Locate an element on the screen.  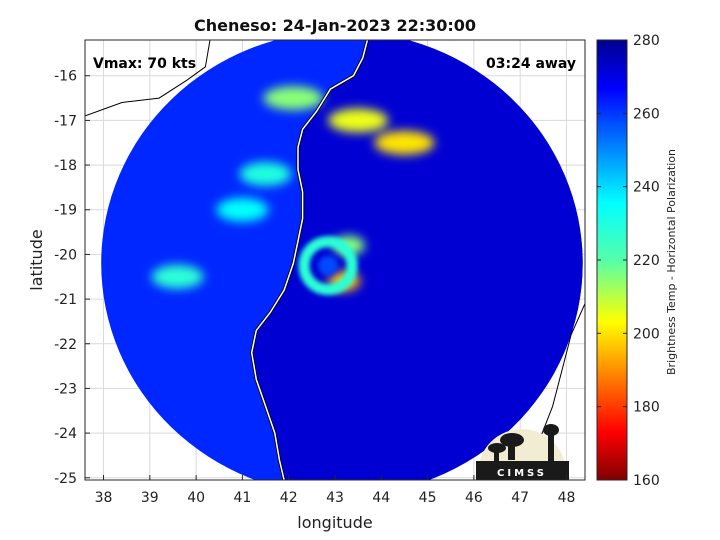
chart-title: Cheneso: 24-Jan-2023 22:30:00 is located at coordinates (335, 25).